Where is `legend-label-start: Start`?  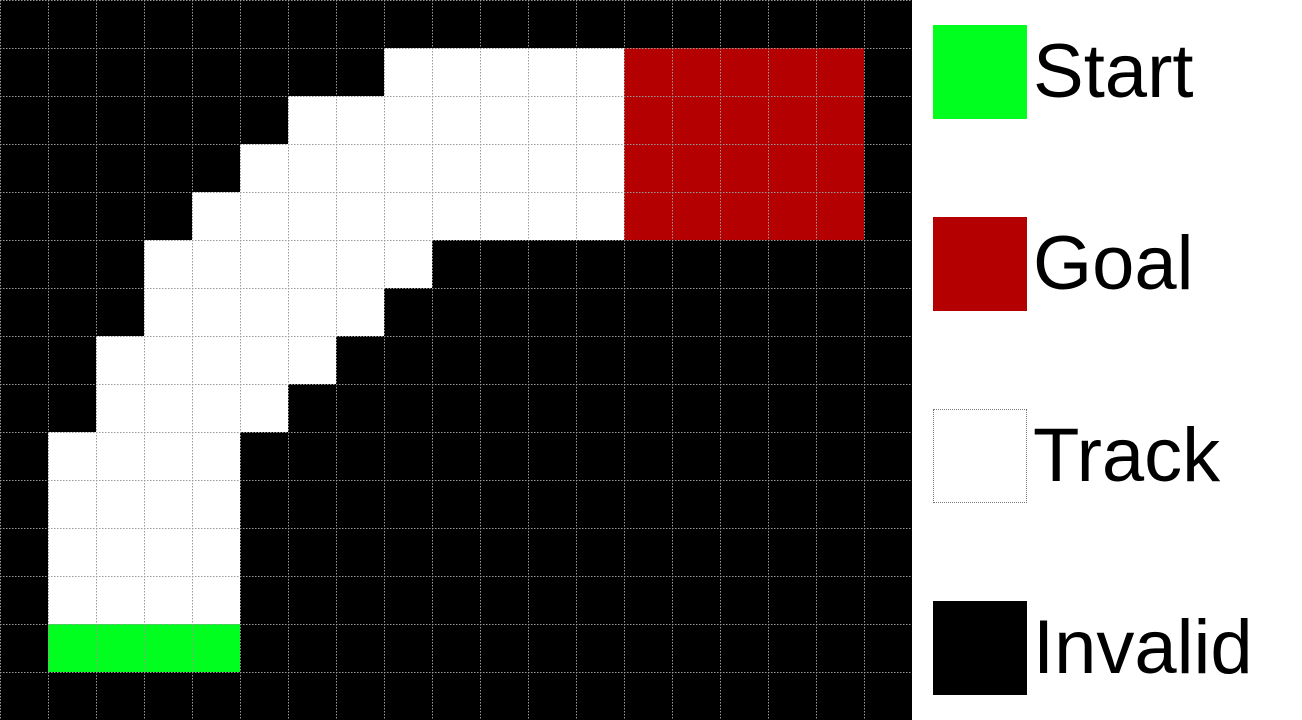 legend-label-start: Start is located at coordinates (1113, 71).